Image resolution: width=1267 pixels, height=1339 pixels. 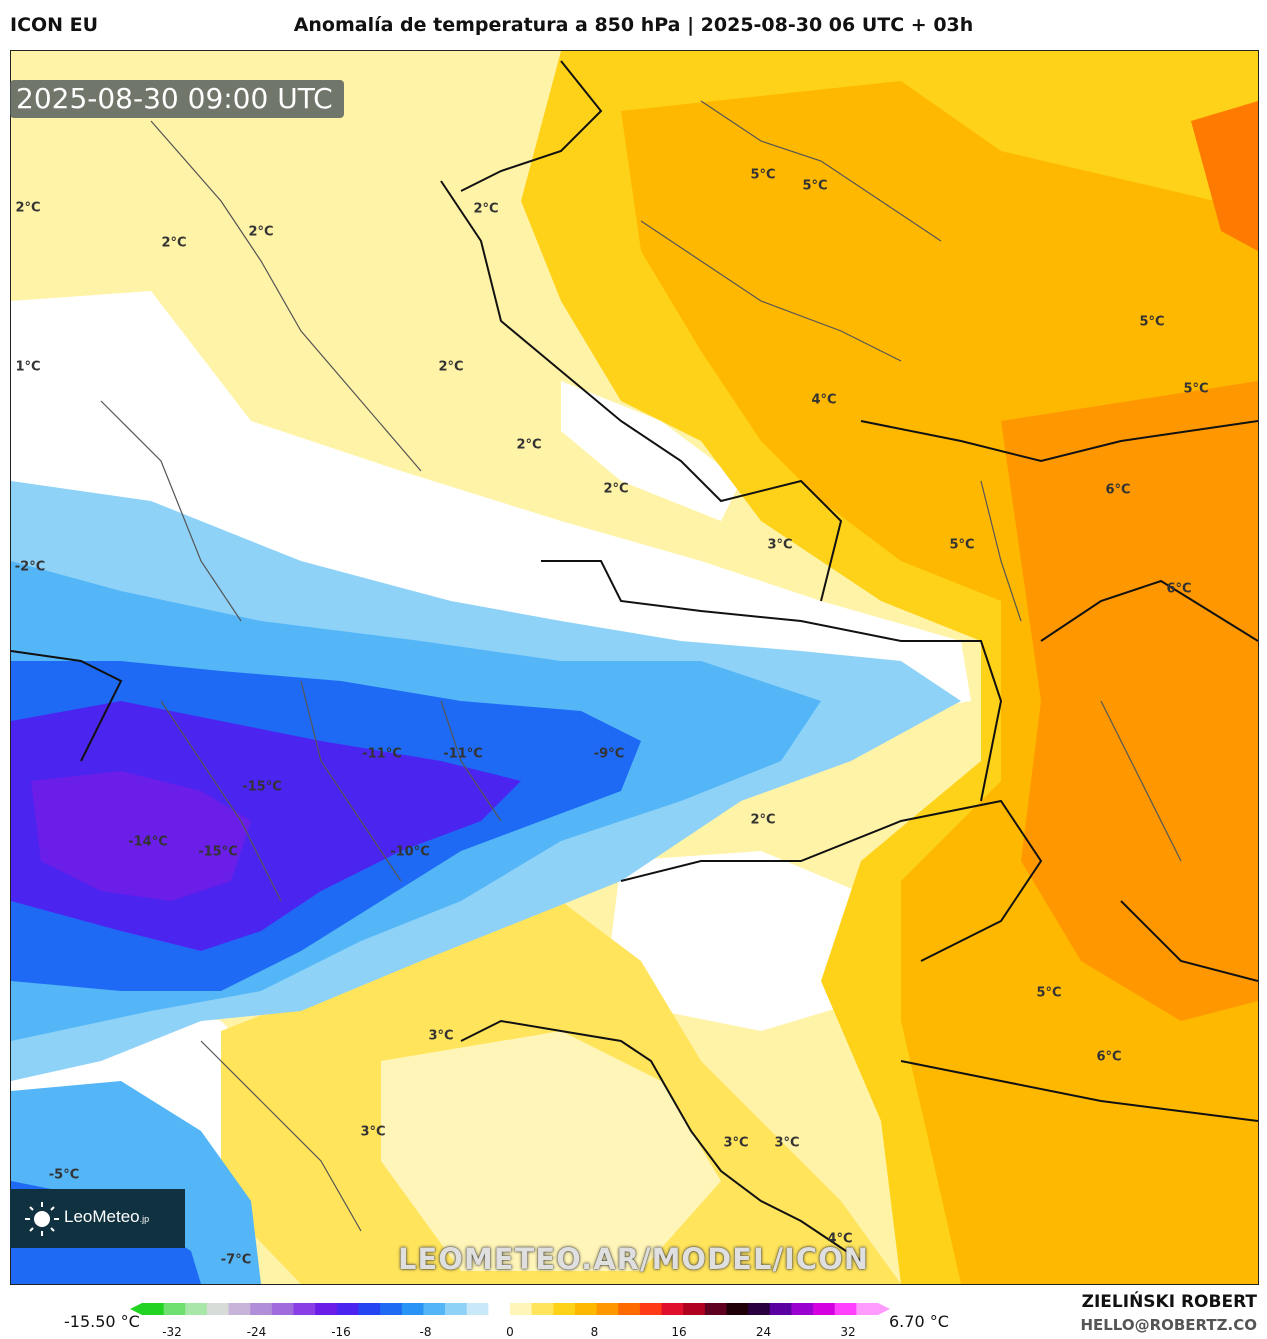 I want to click on white-zone-north, so click(x=651, y=451).